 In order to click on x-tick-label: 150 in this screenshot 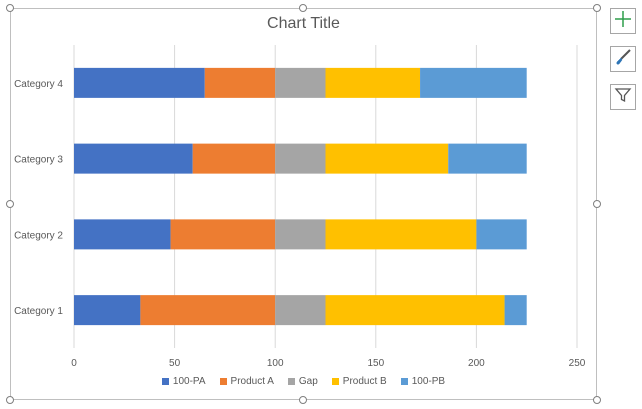, I will do `click(375, 363)`.